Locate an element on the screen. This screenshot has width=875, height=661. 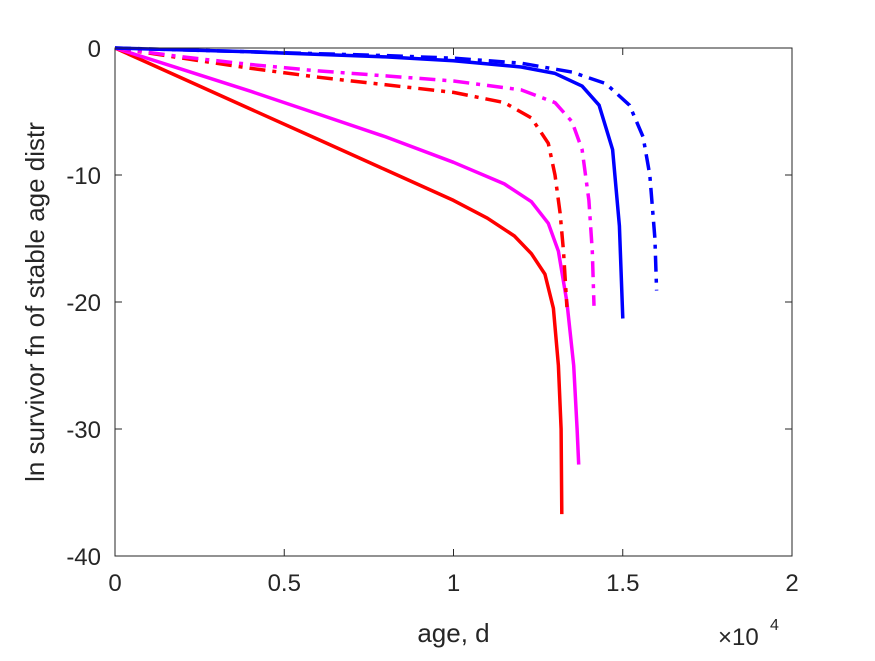
x-tick-label: 0 is located at coordinates (114, 583).